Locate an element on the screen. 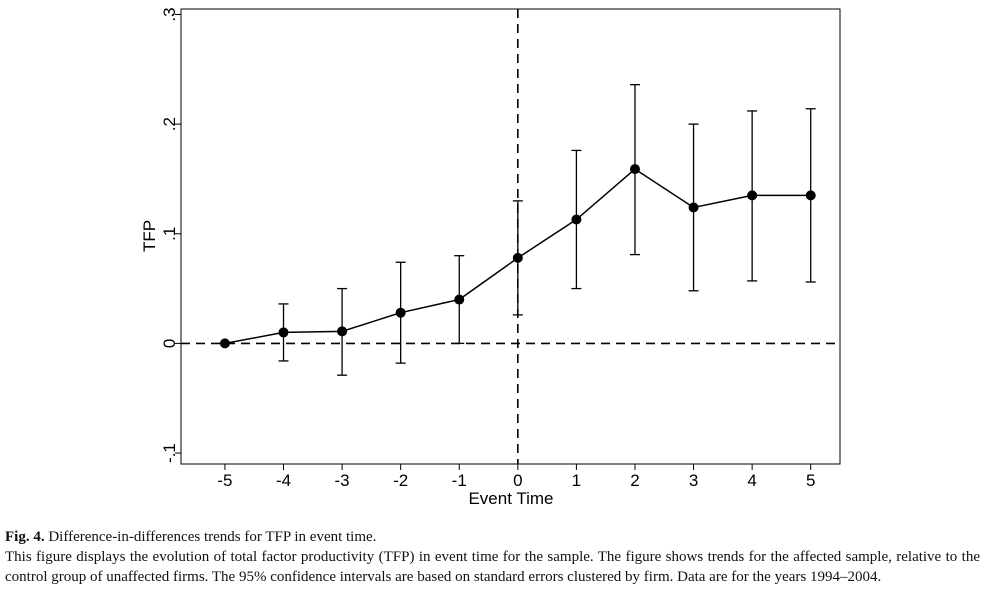  x-axis-label: Event Time is located at coordinates (510, 498).